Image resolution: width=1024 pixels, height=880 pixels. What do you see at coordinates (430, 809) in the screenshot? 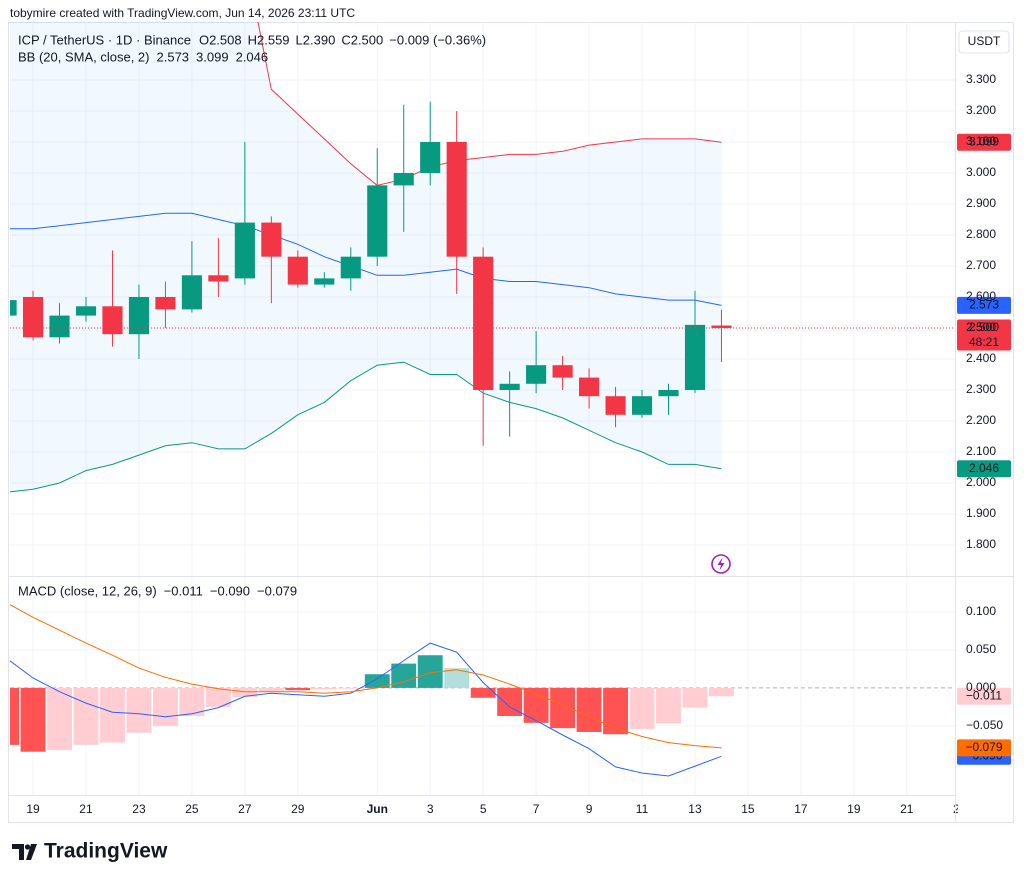
I see `x-tick-label: 3` at bounding box center [430, 809].